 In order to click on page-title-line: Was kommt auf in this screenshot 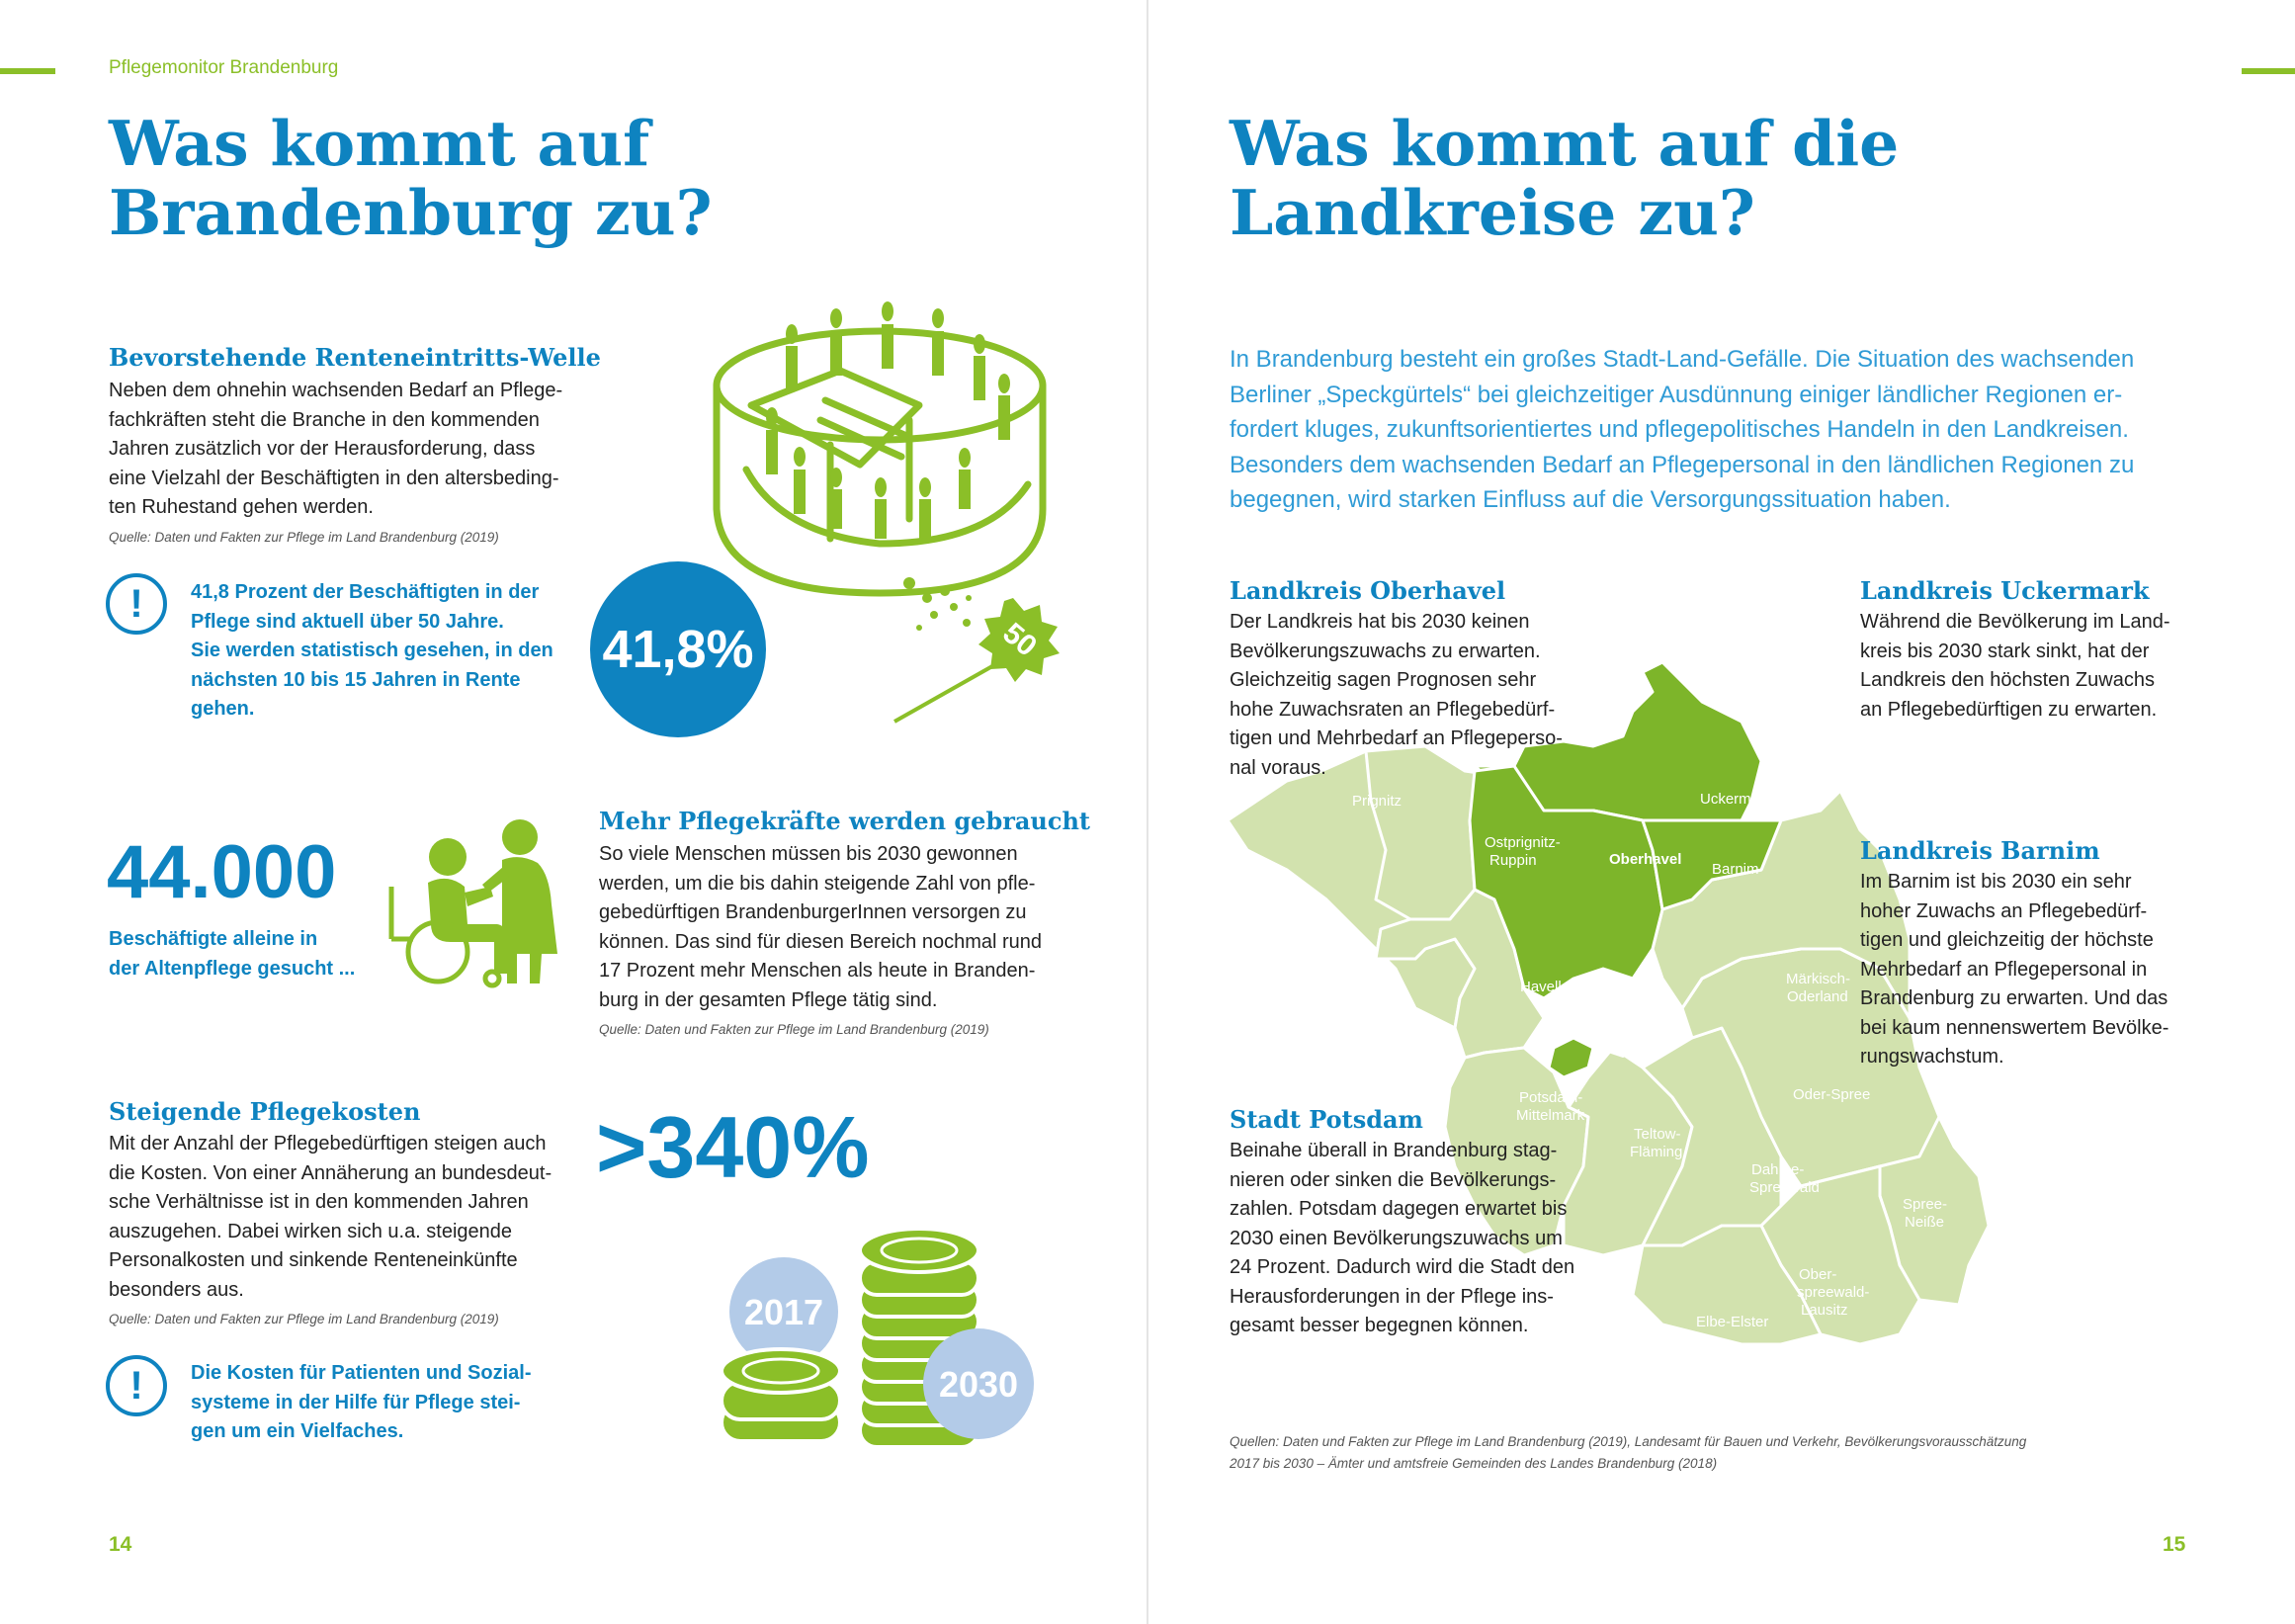, I will do `click(379, 143)`.